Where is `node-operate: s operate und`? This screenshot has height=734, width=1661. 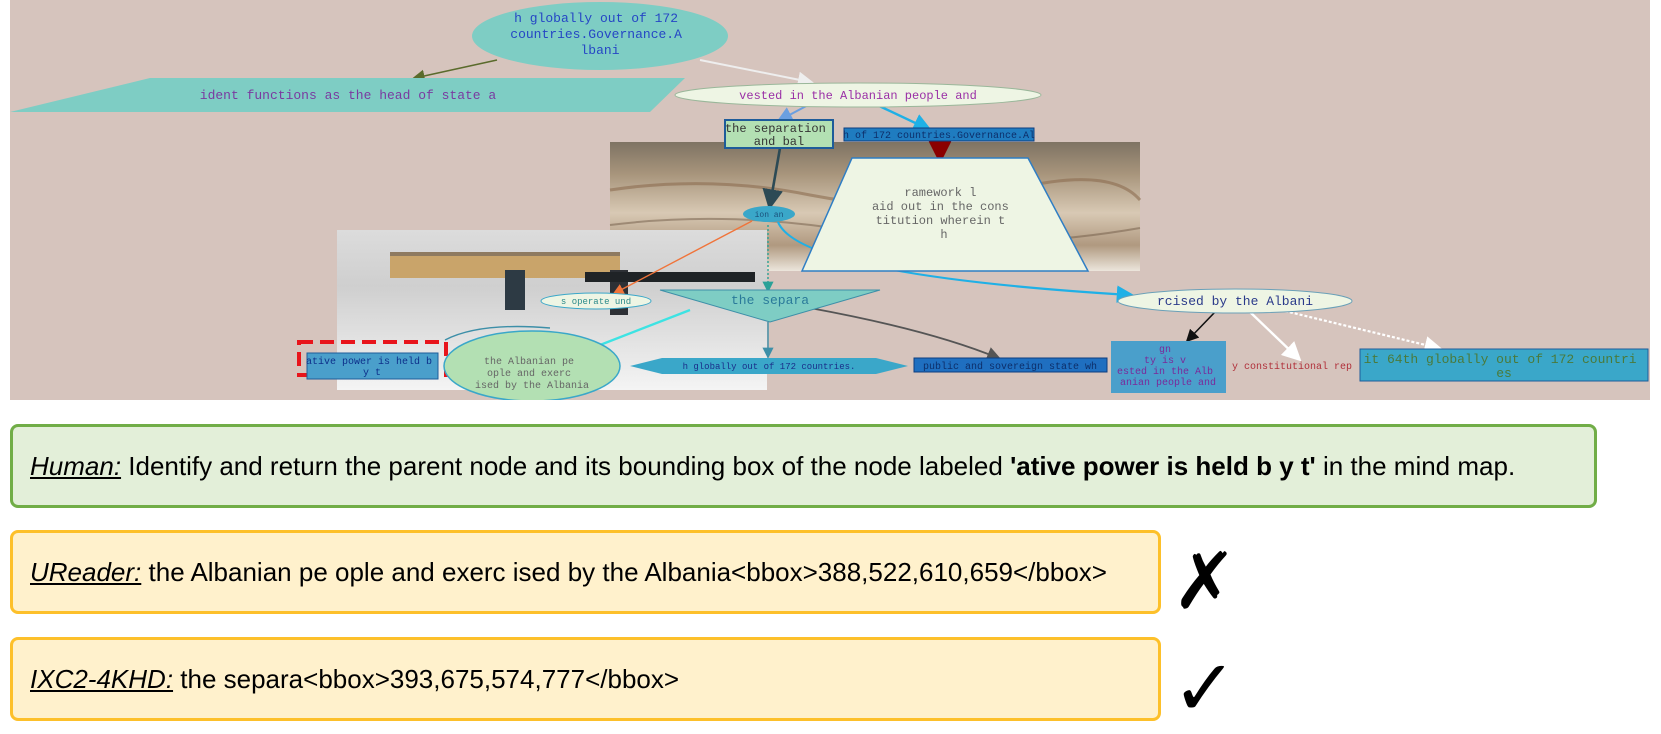
node-operate: s operate und is located at coordinates (596, 301).